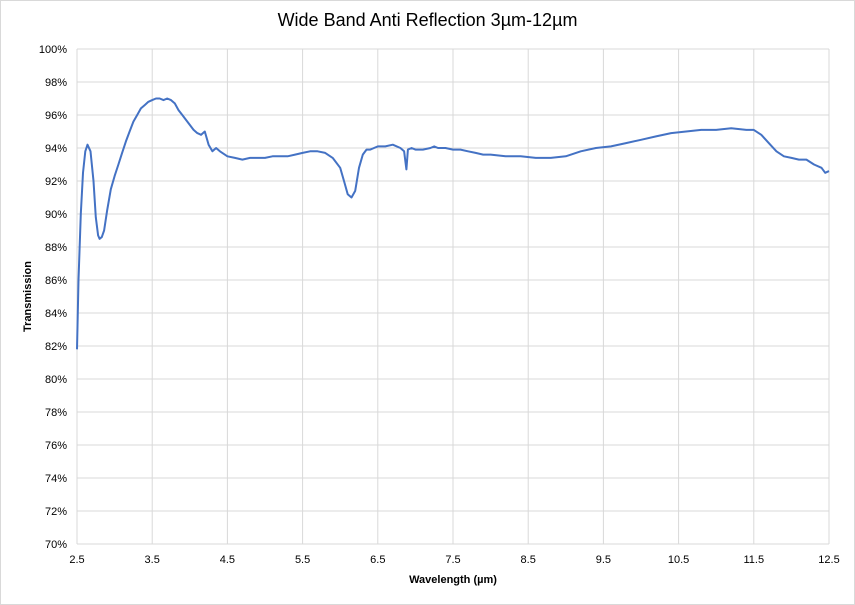  Describe the element at coordinates (56, 479) in the screenshot. I see `y-tick-label: 74%` at that location.